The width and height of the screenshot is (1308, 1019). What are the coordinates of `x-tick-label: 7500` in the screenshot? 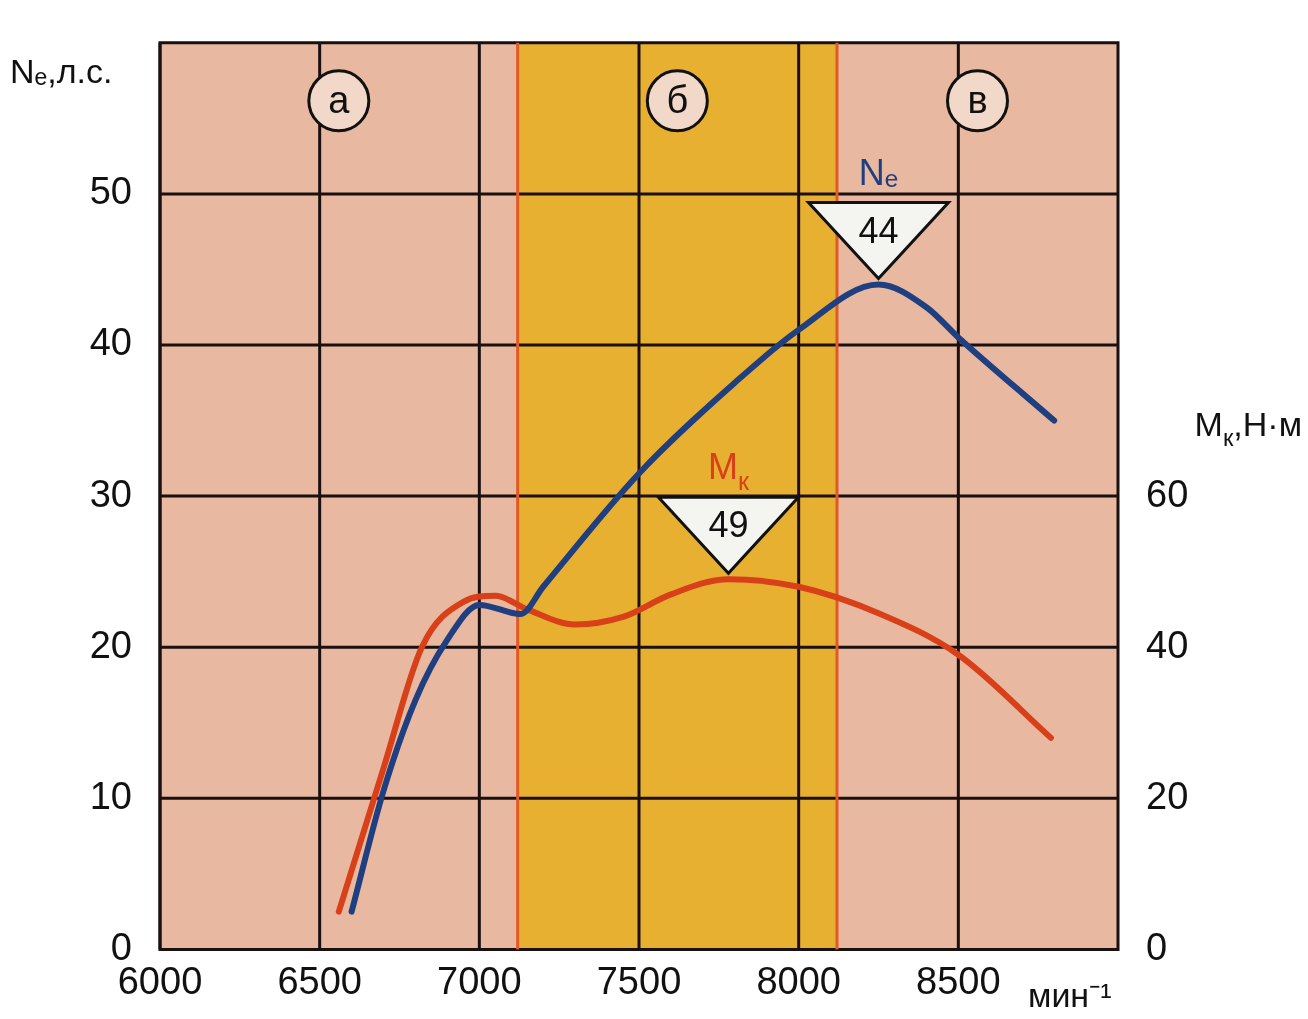 It's located at (639, 980).